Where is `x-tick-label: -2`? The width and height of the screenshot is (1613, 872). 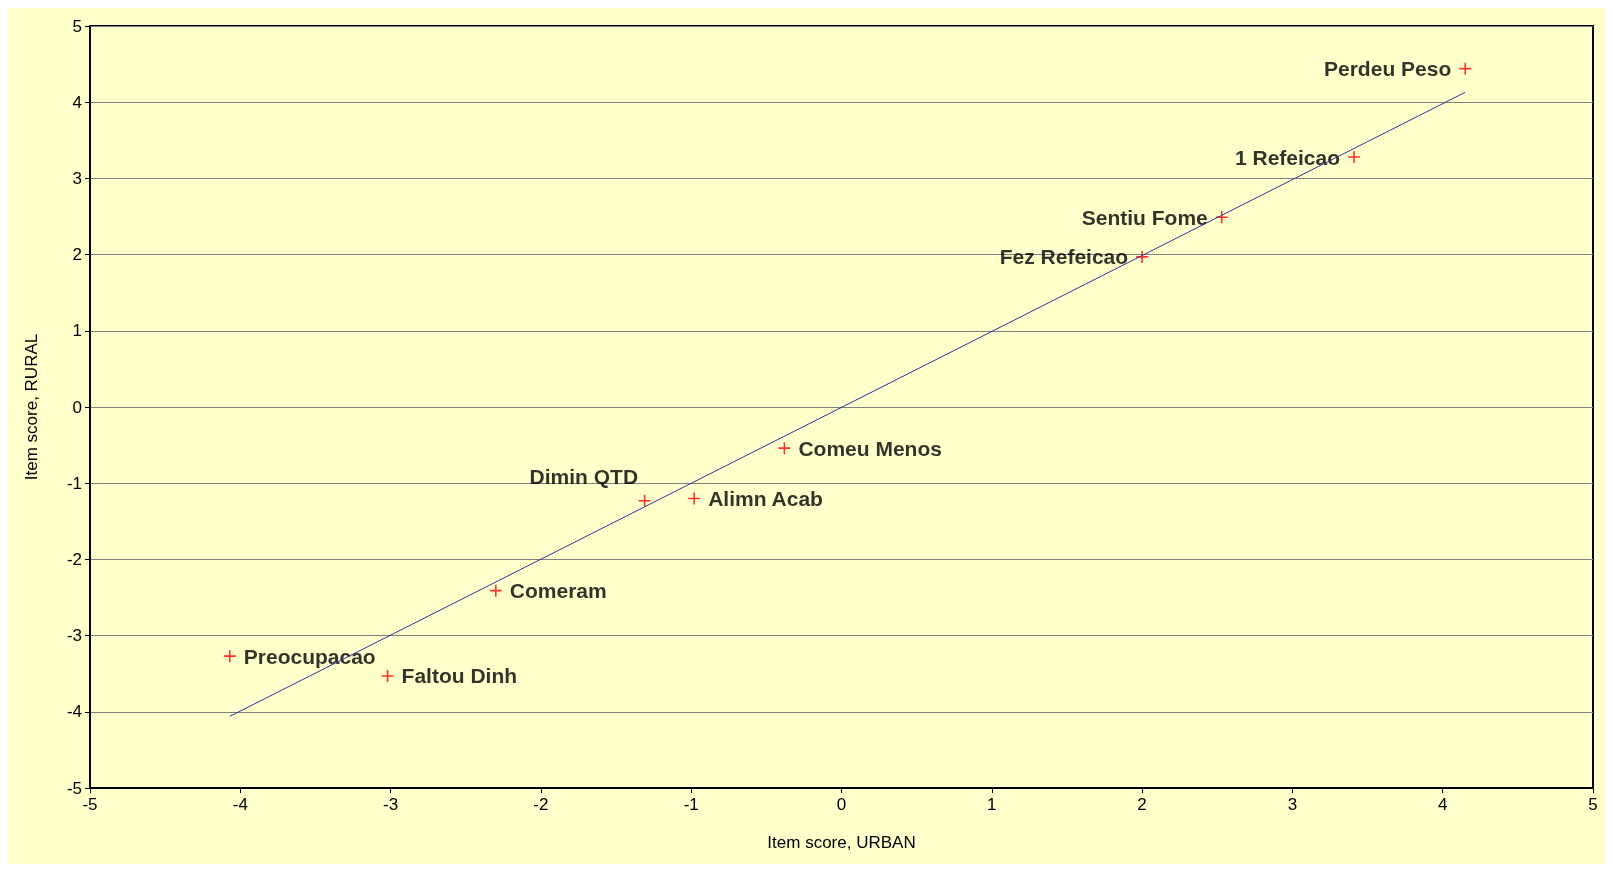
x-tick-label: -2 is located at coordinates (541, 804).